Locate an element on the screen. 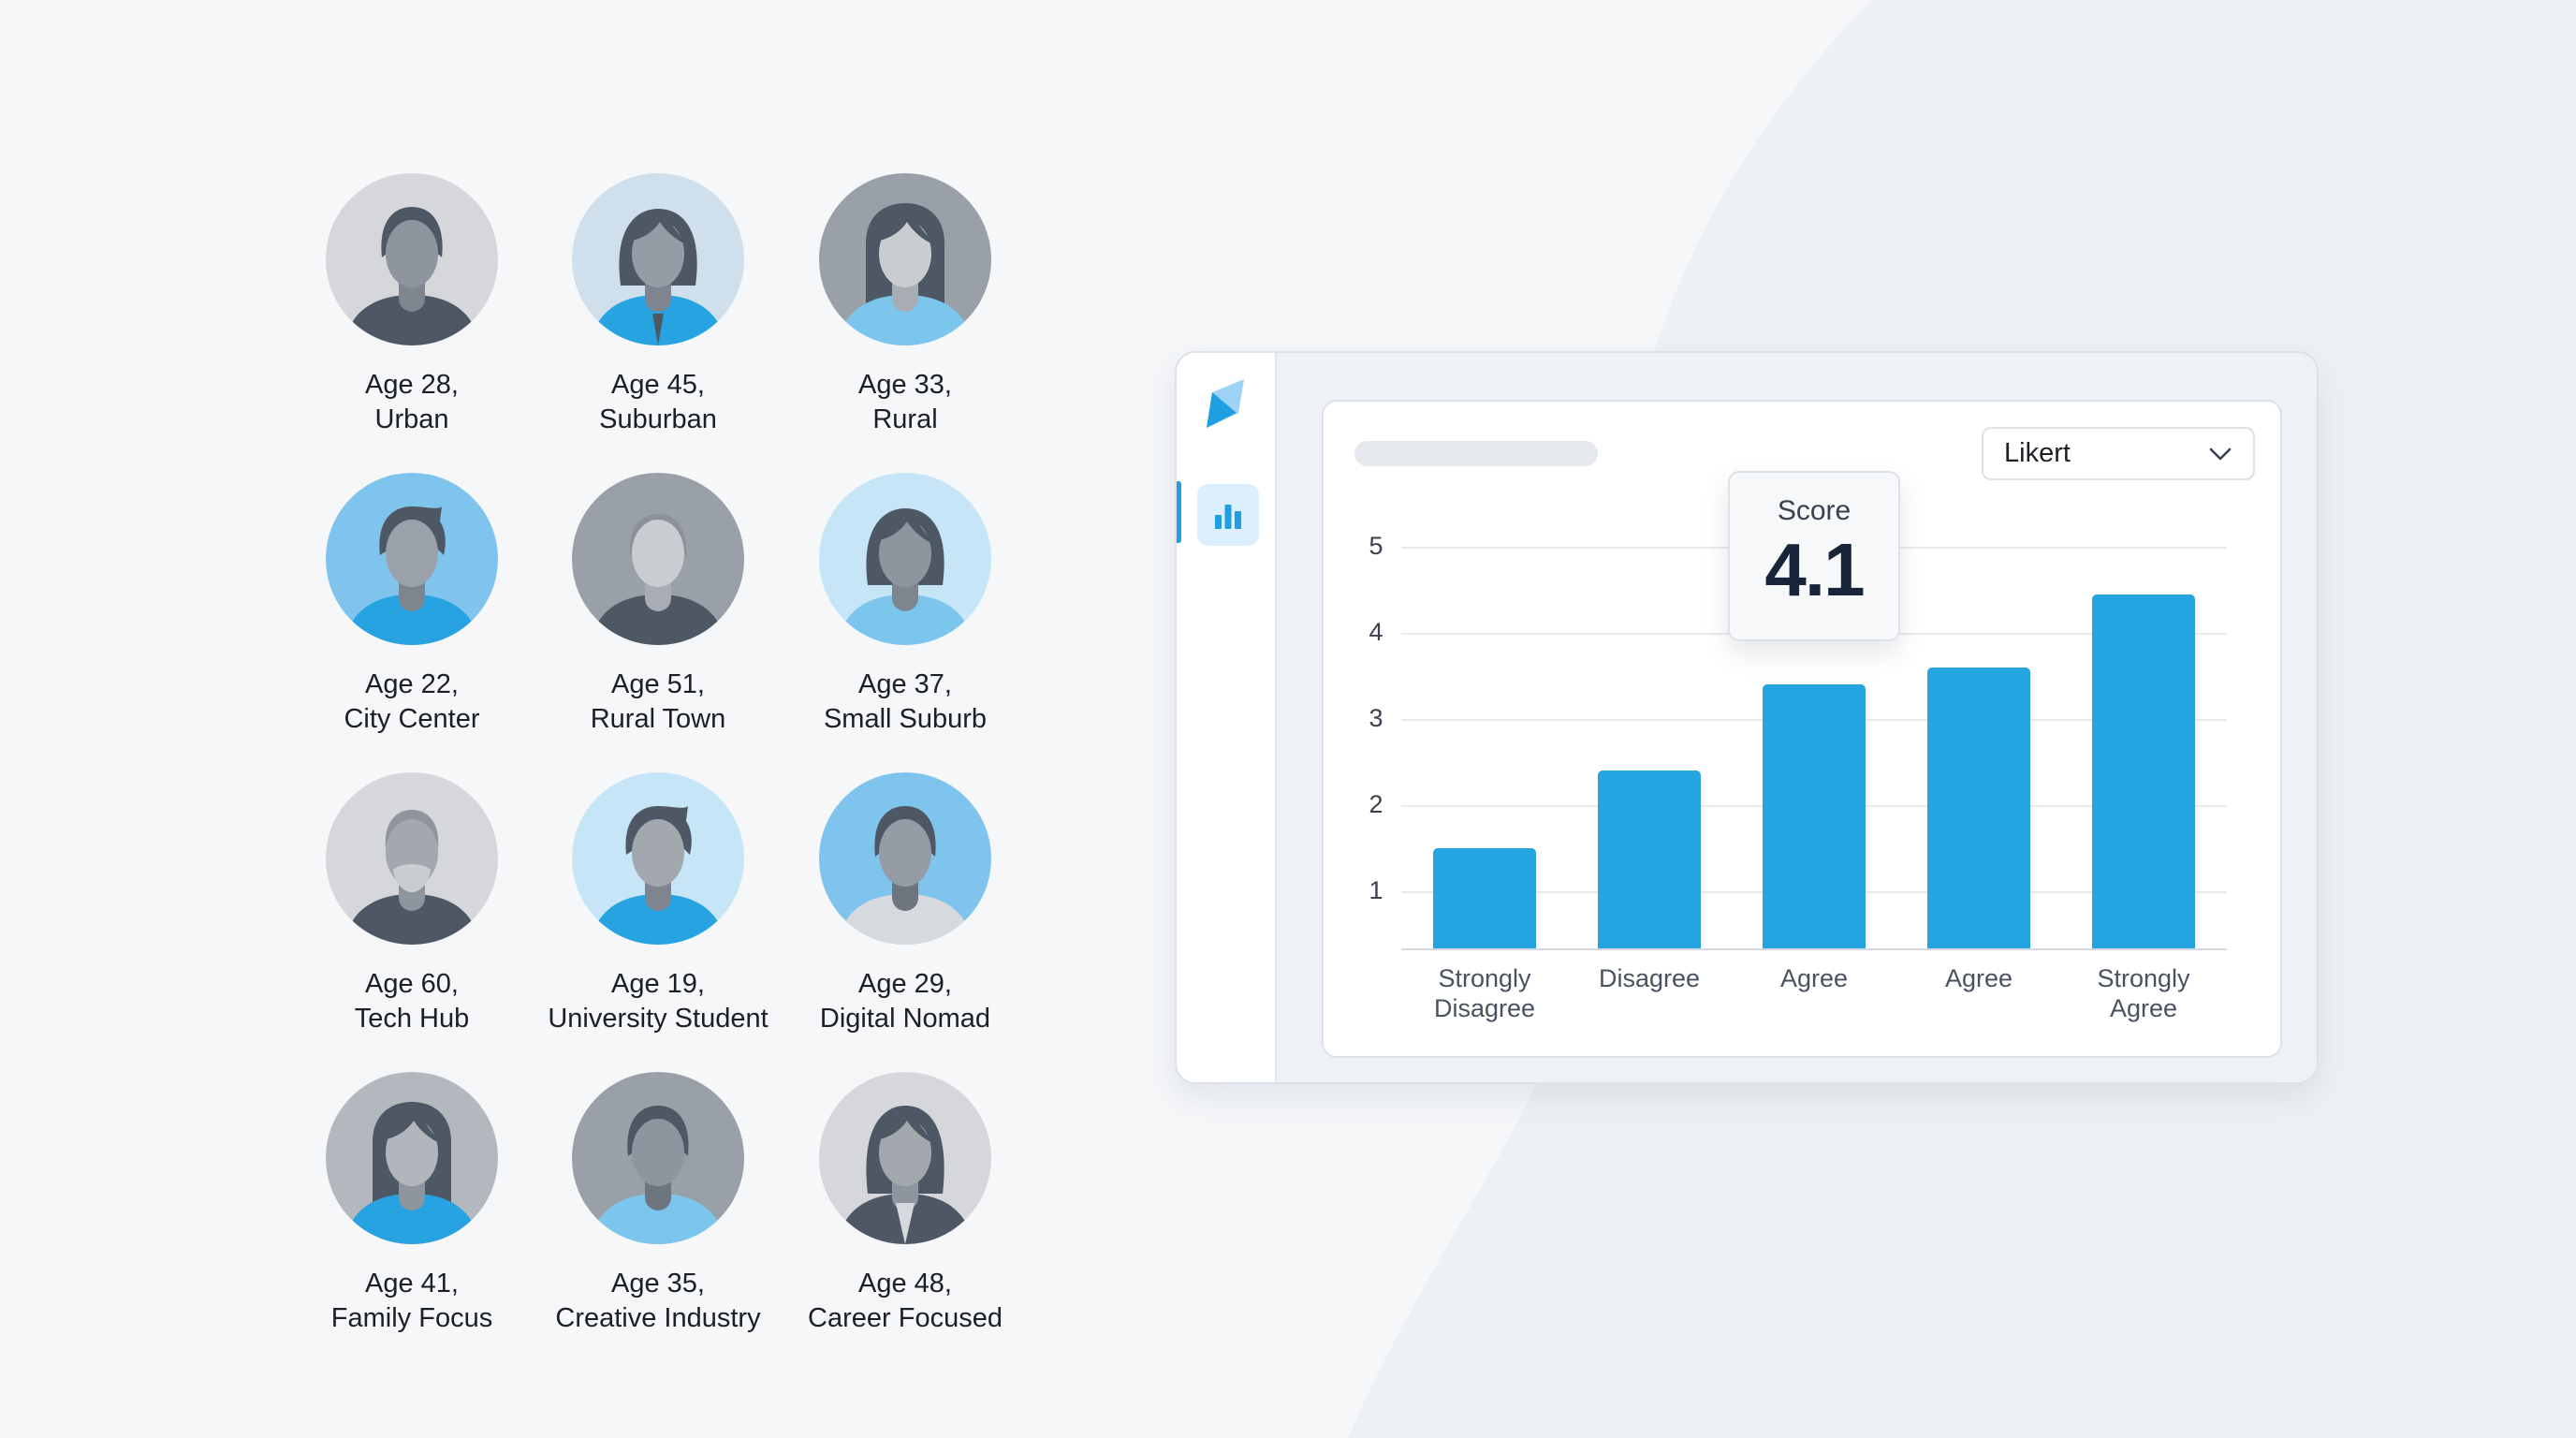 This screenshot has width=2576, height=1438. persona-age: Age 29, is located at coordinates (905, 984).